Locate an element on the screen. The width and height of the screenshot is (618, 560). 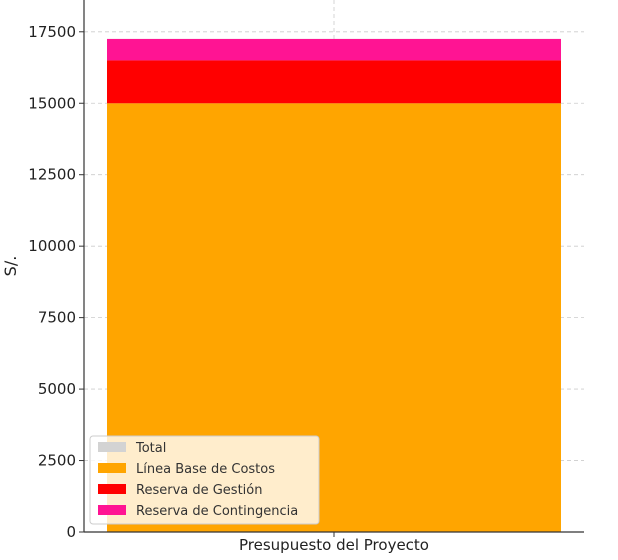
y-tick-label: 17500 is located at coordinates (52, 32).